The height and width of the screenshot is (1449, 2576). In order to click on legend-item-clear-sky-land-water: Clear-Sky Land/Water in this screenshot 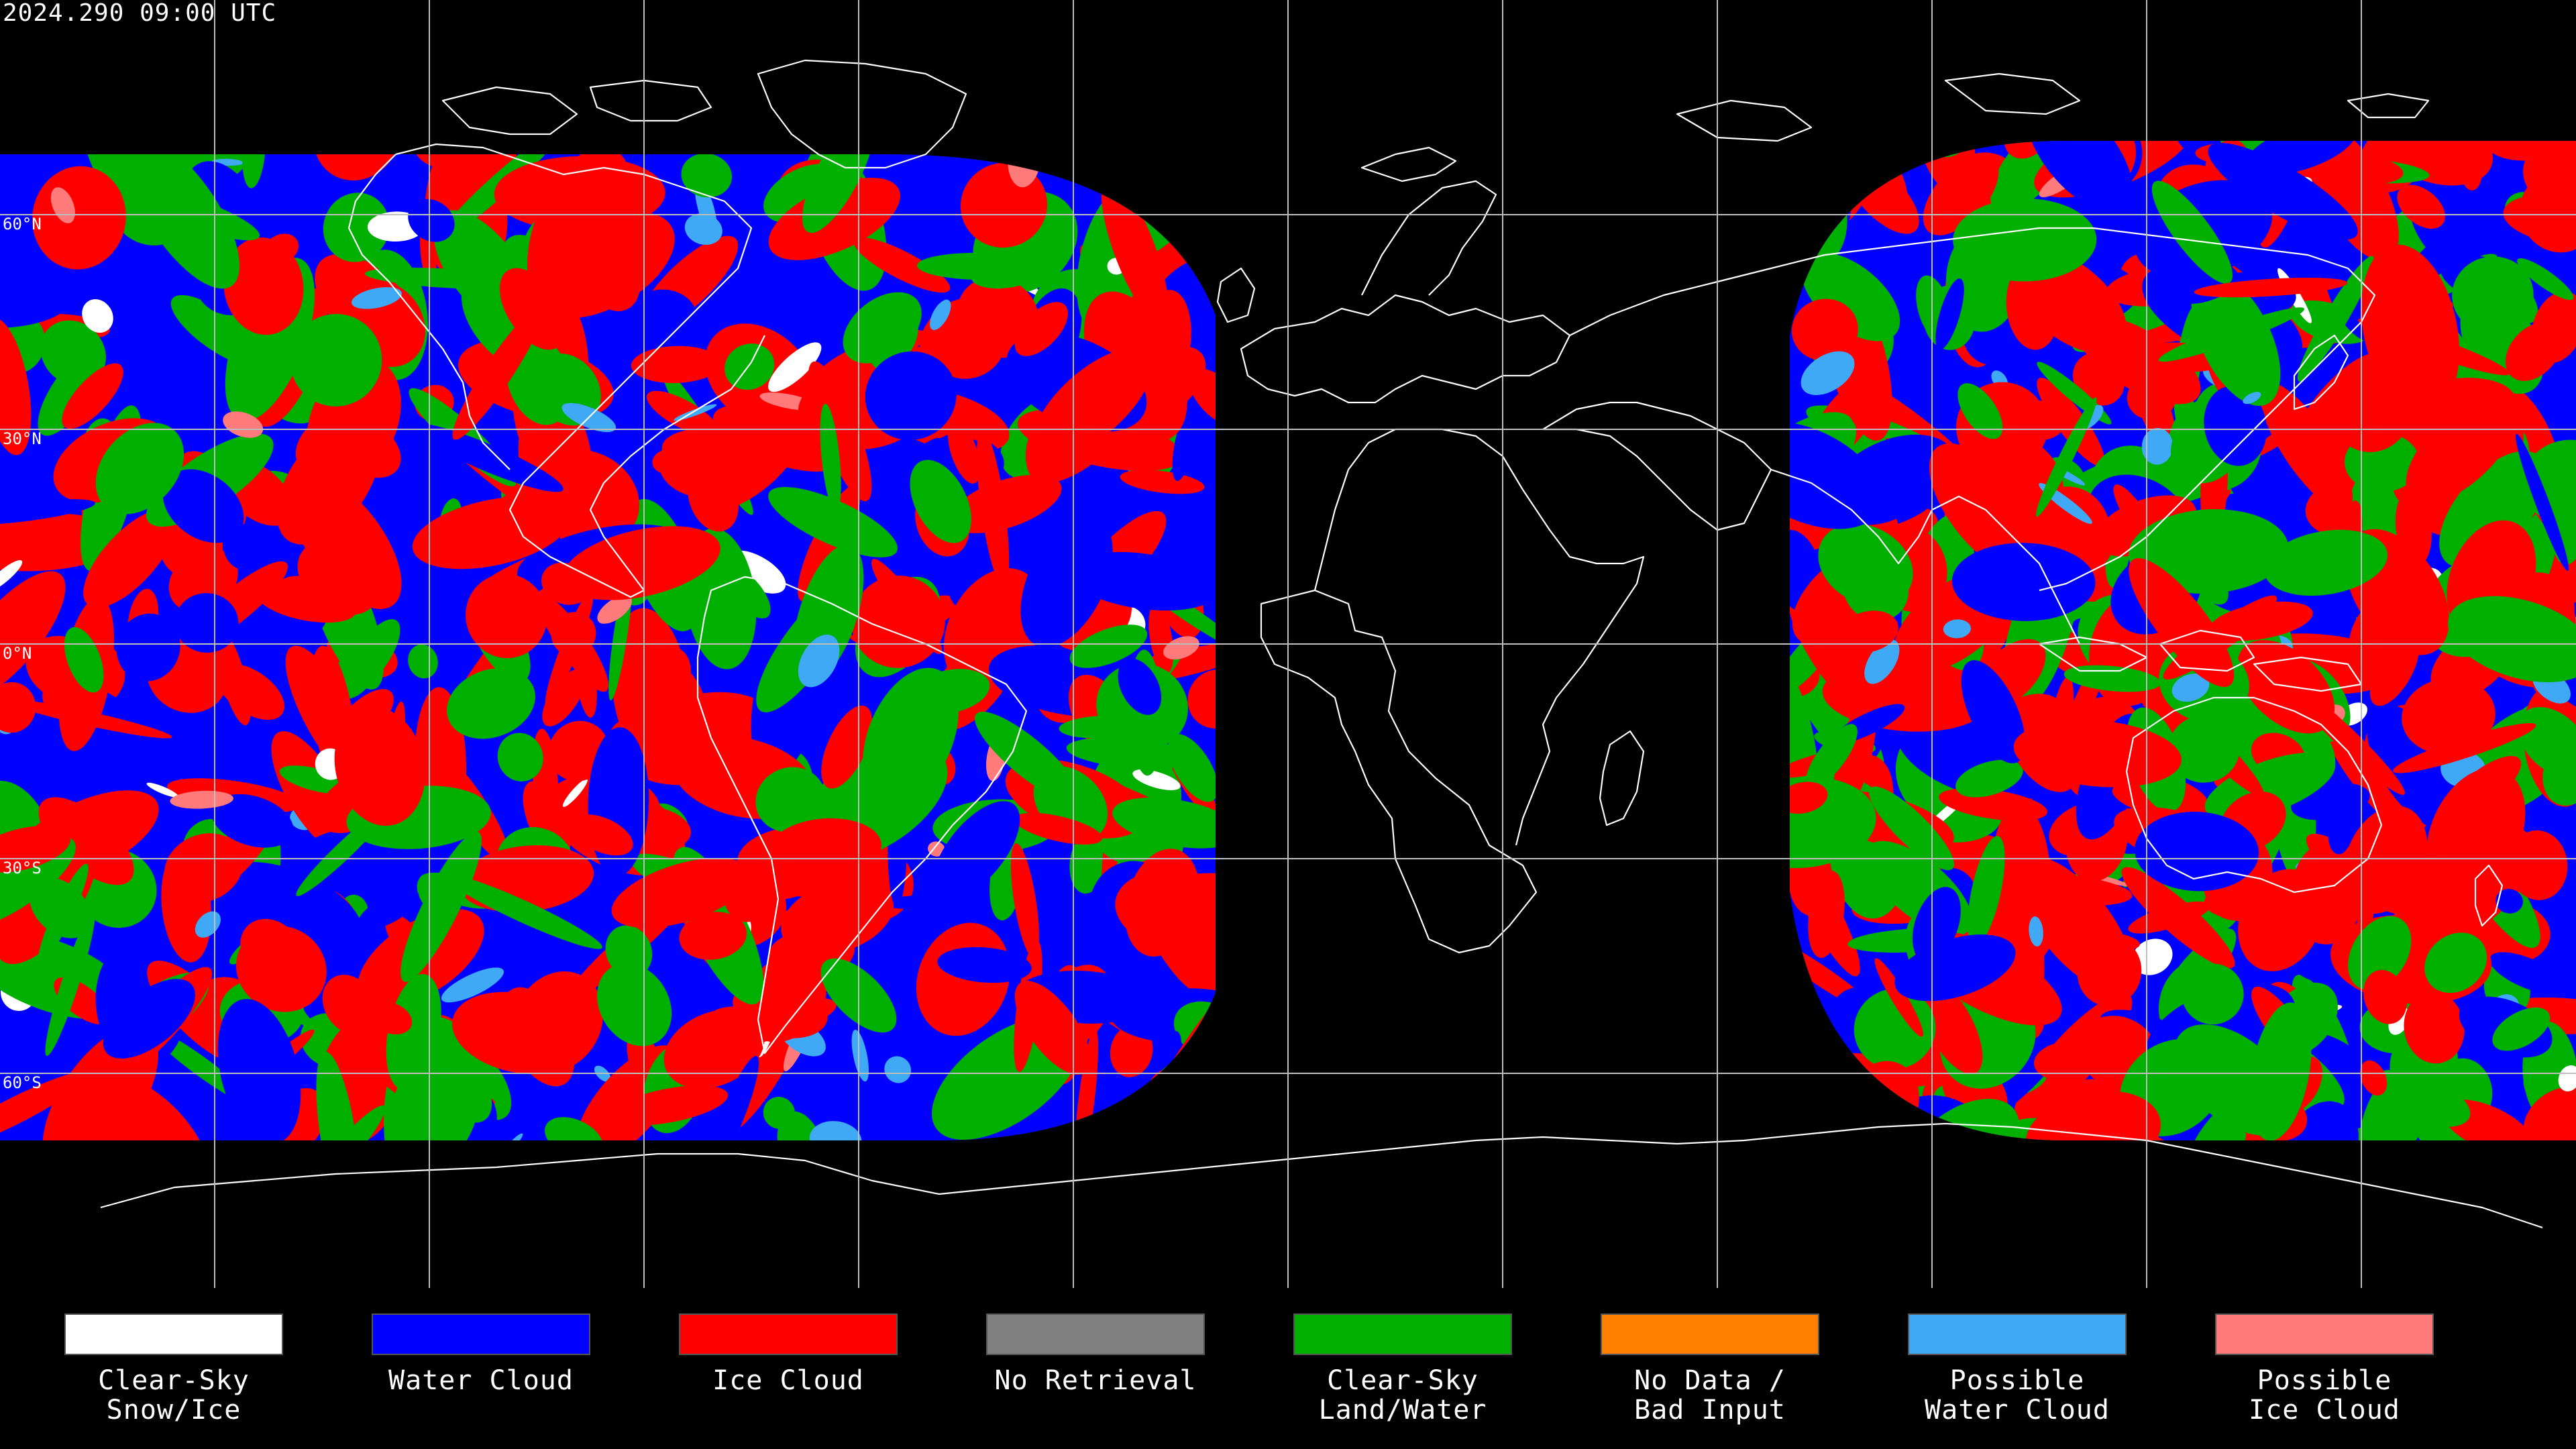, I will do `click(1404, 1369)`.